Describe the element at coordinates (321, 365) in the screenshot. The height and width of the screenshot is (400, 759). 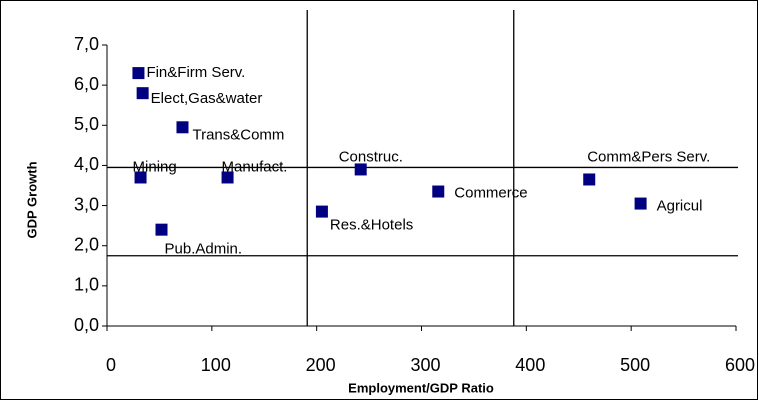
I see `x-tick-label: 200` at that location.